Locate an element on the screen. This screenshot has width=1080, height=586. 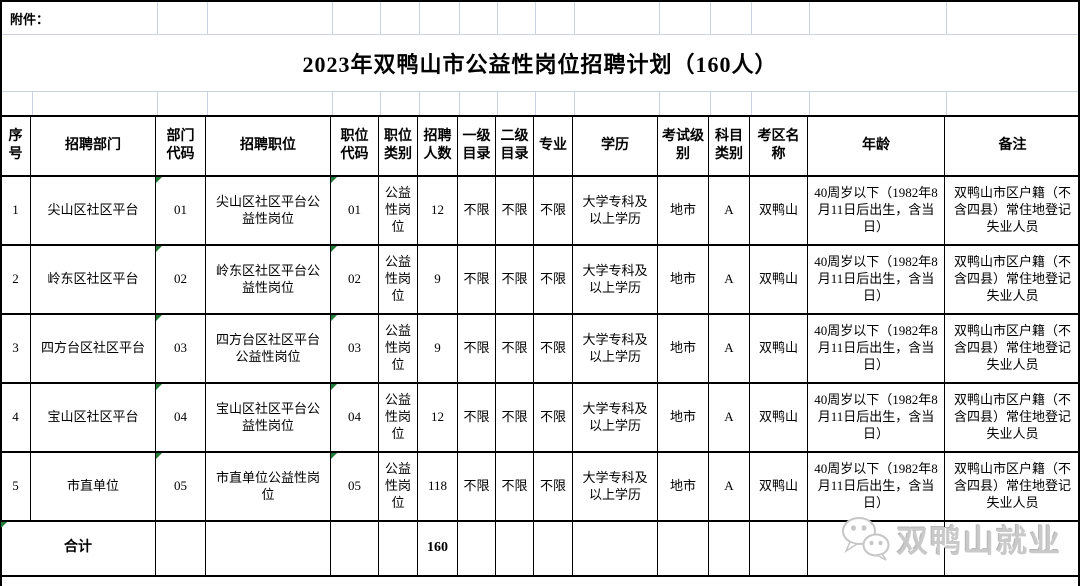
cell-position-code: 05 is located at coordinates (354, 486).